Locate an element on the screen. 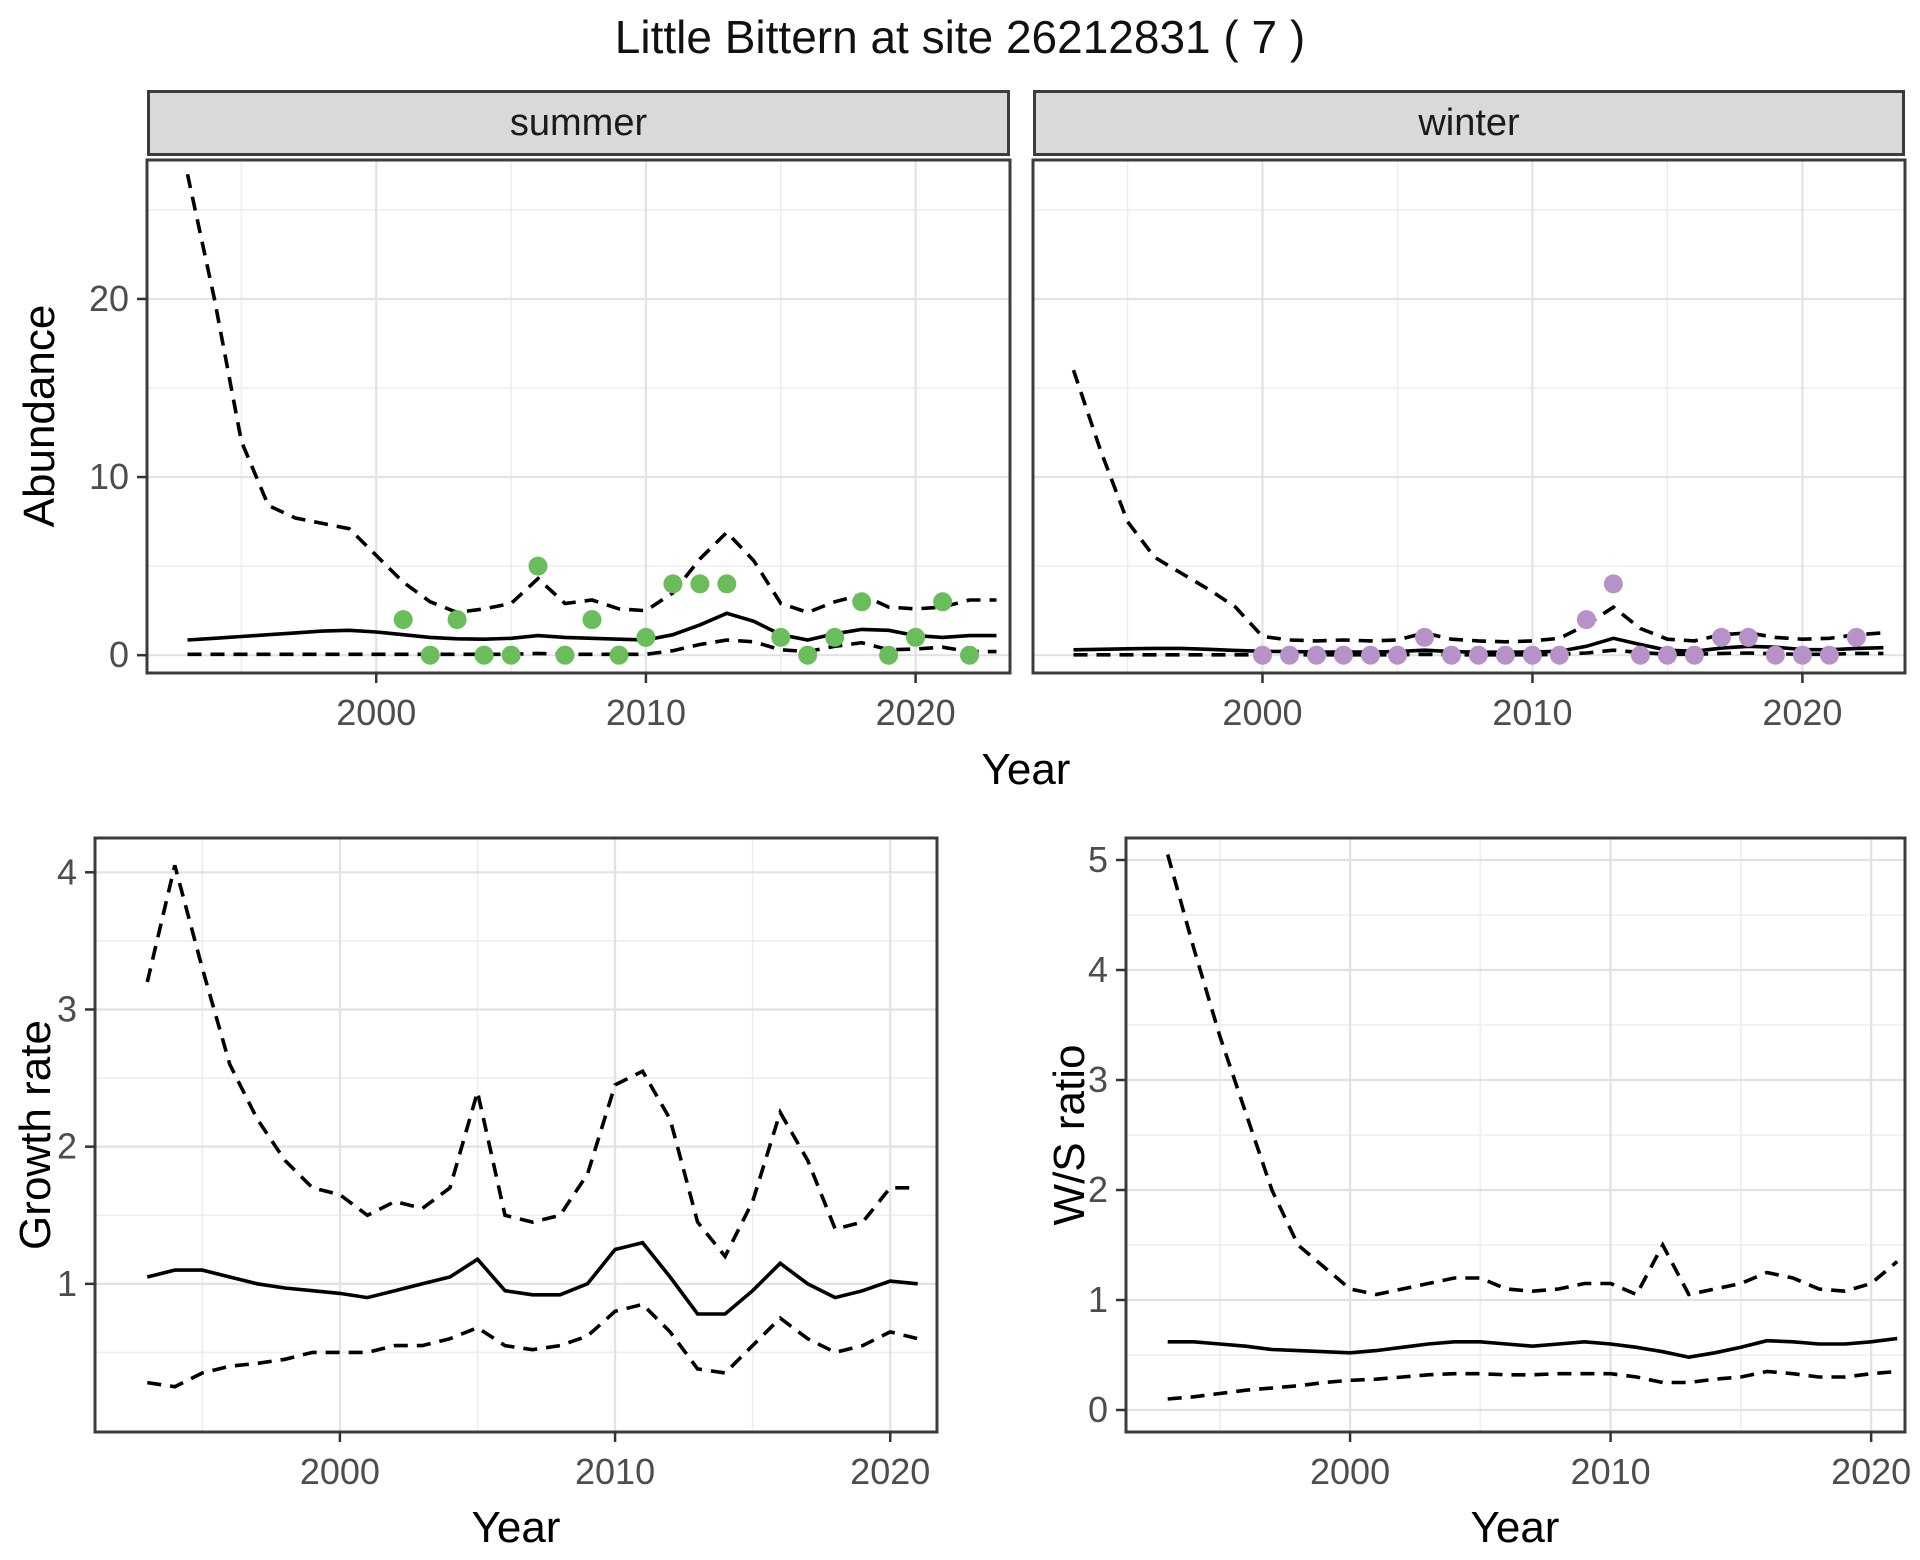  fit-line-growth is located at coordinates (532, 1278).